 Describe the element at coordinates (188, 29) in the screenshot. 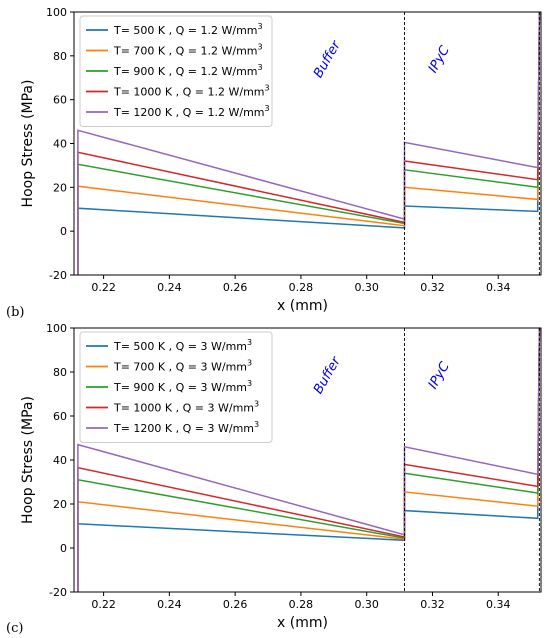

I see `legend-entry-0: T= 500 K , Q = 1.2 W/mm3` at that location.